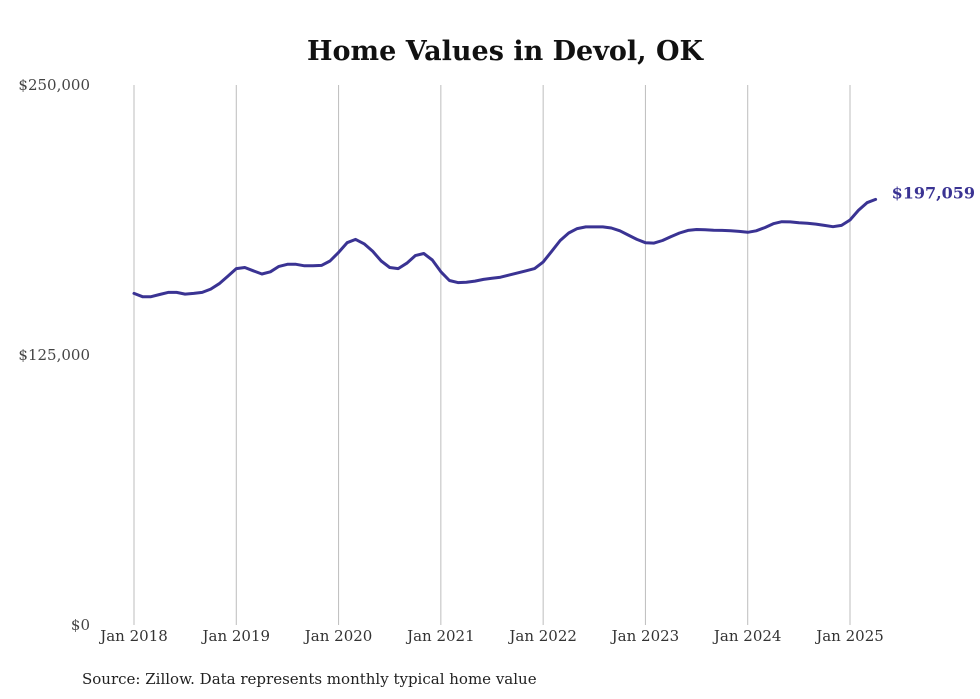  I want to click on latest-value-label: $197,059, so click(934, 192).